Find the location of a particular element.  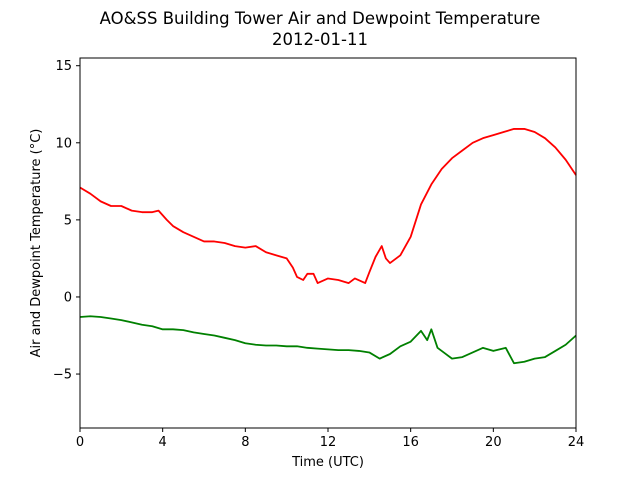

y-axis-label: Air and Dewpoint Temperature (°C) is located at coordinates (36, 243).